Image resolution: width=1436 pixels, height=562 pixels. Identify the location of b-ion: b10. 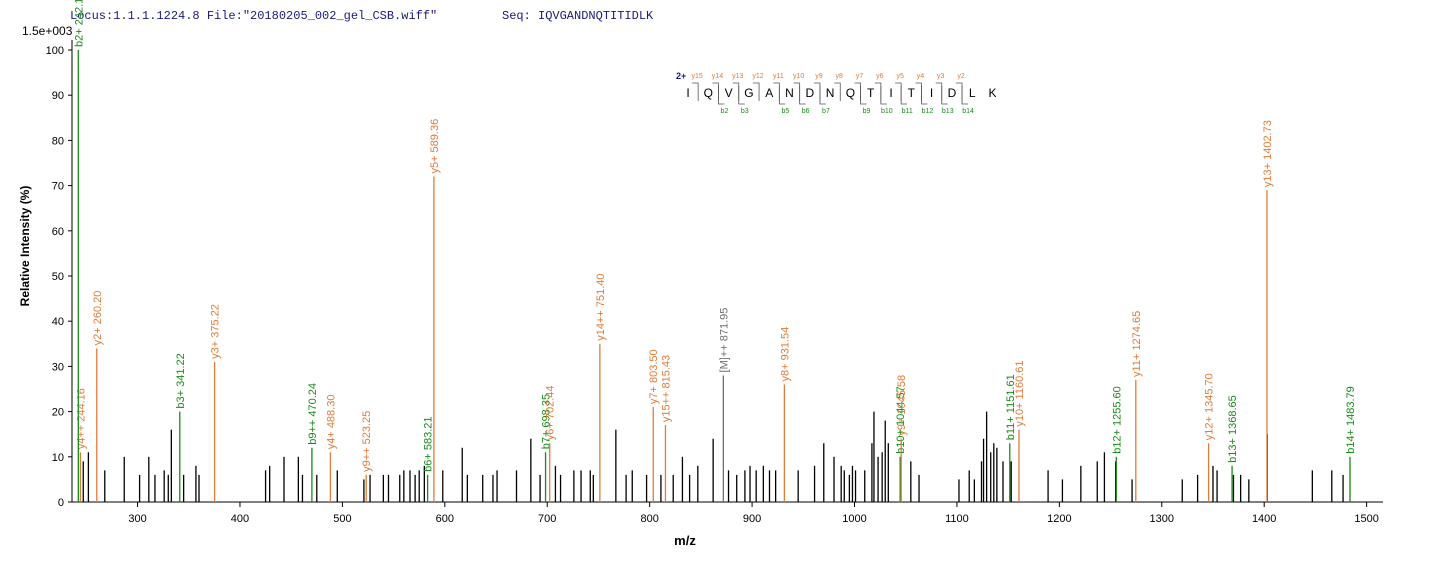
(887, 111).